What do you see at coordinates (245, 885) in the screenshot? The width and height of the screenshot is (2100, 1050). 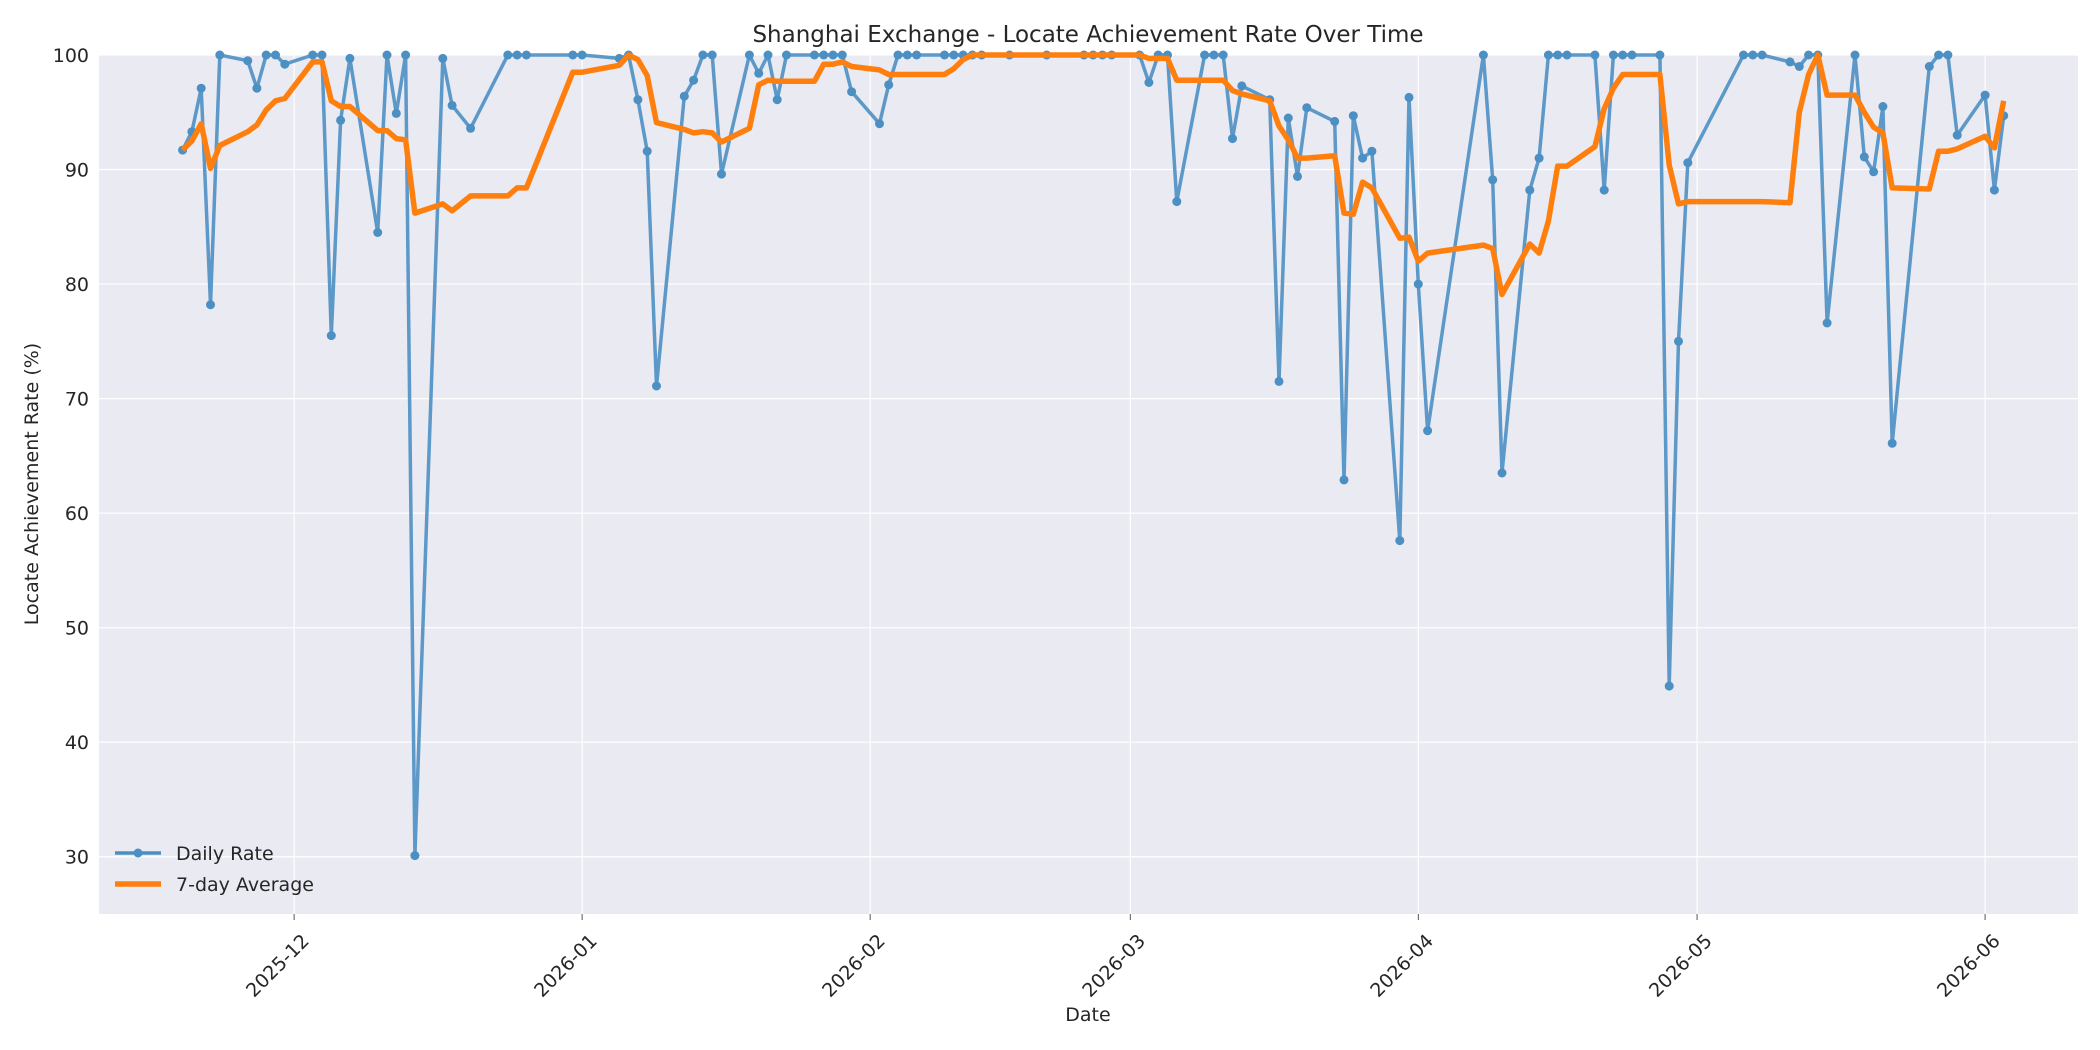 I see `legend-label-average: 7-day Average` at bounding box center [245, 885].